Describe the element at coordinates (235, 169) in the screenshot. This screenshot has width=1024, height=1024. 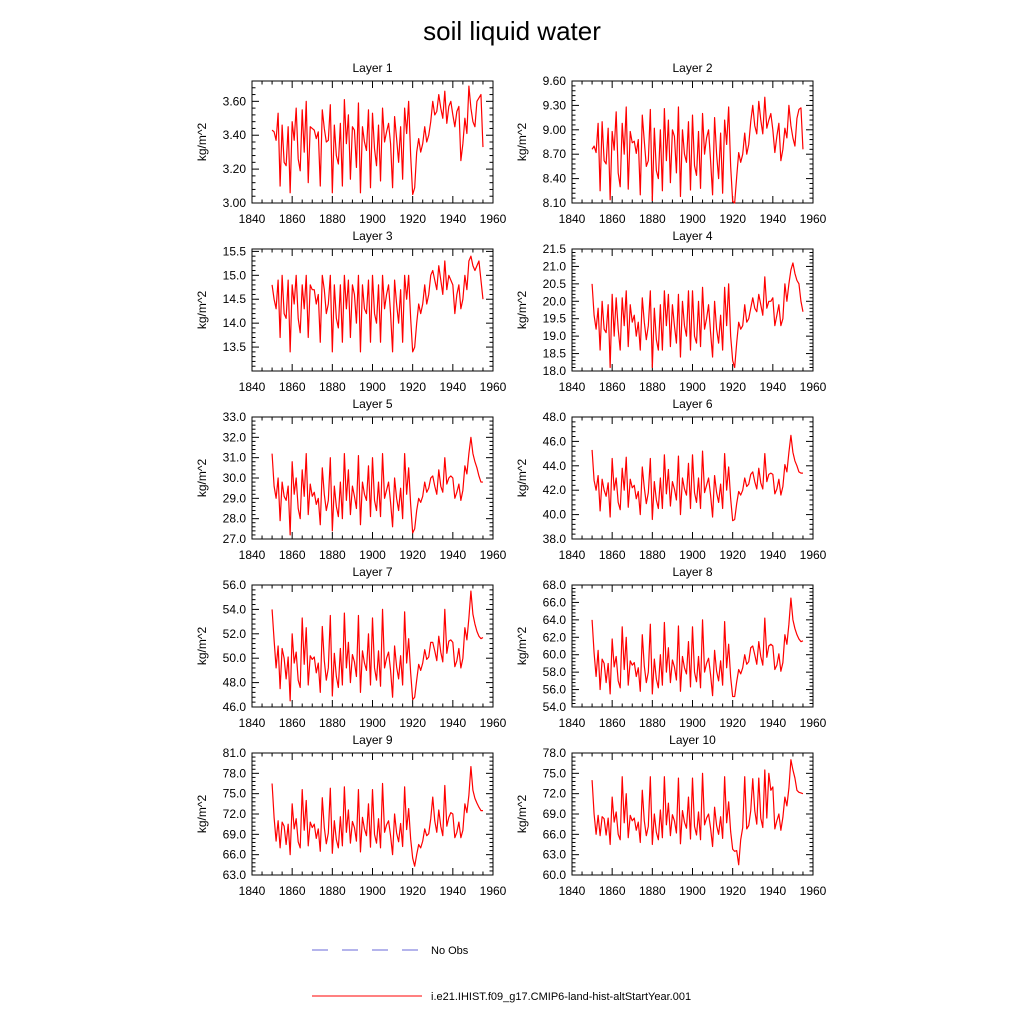
I see `panel-1-ytick-label: 3.20` at that location.